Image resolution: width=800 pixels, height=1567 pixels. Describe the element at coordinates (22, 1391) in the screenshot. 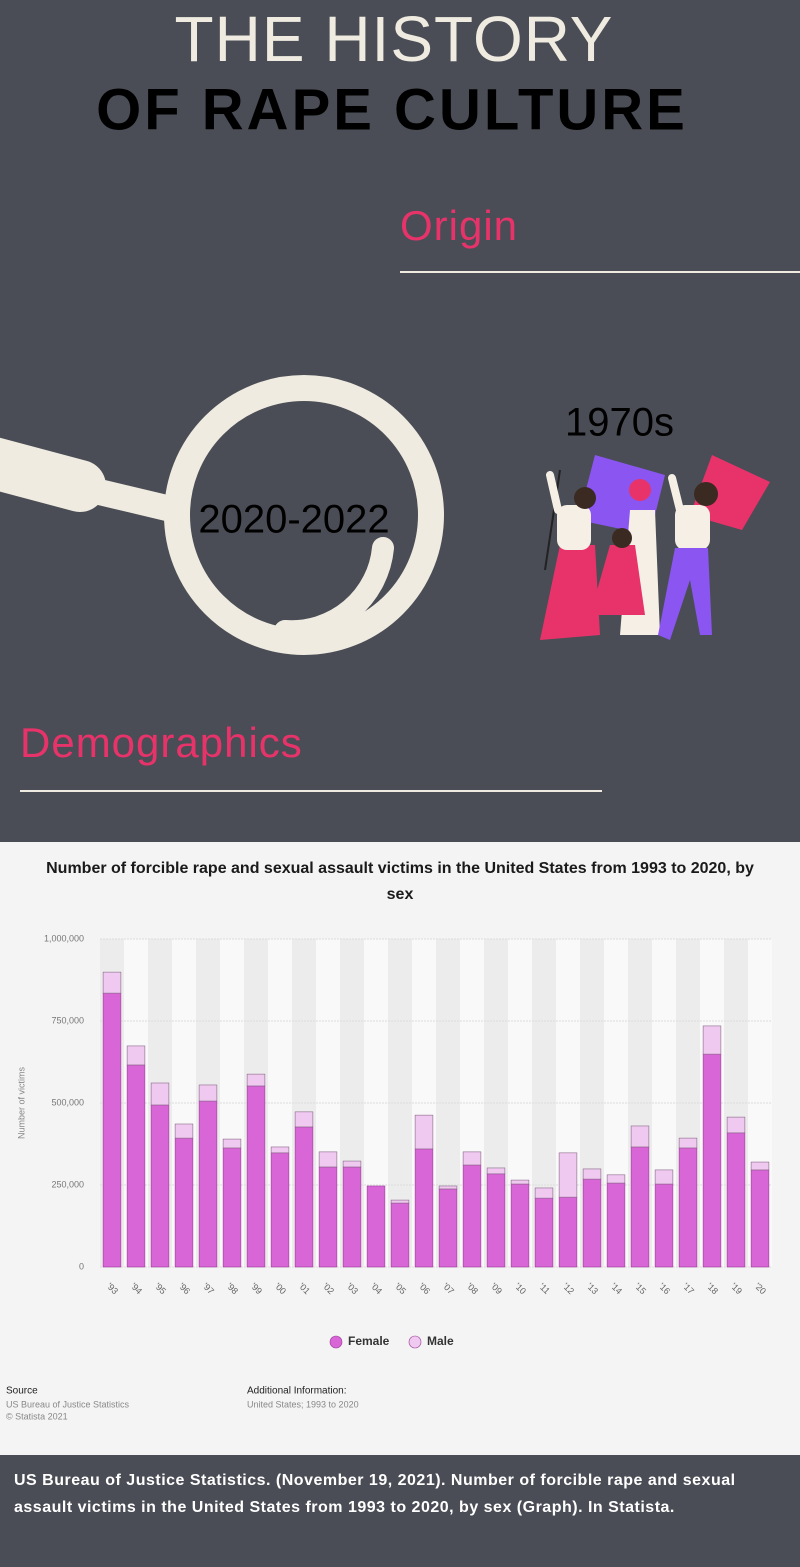

I see `source-heading: Source` at that location.